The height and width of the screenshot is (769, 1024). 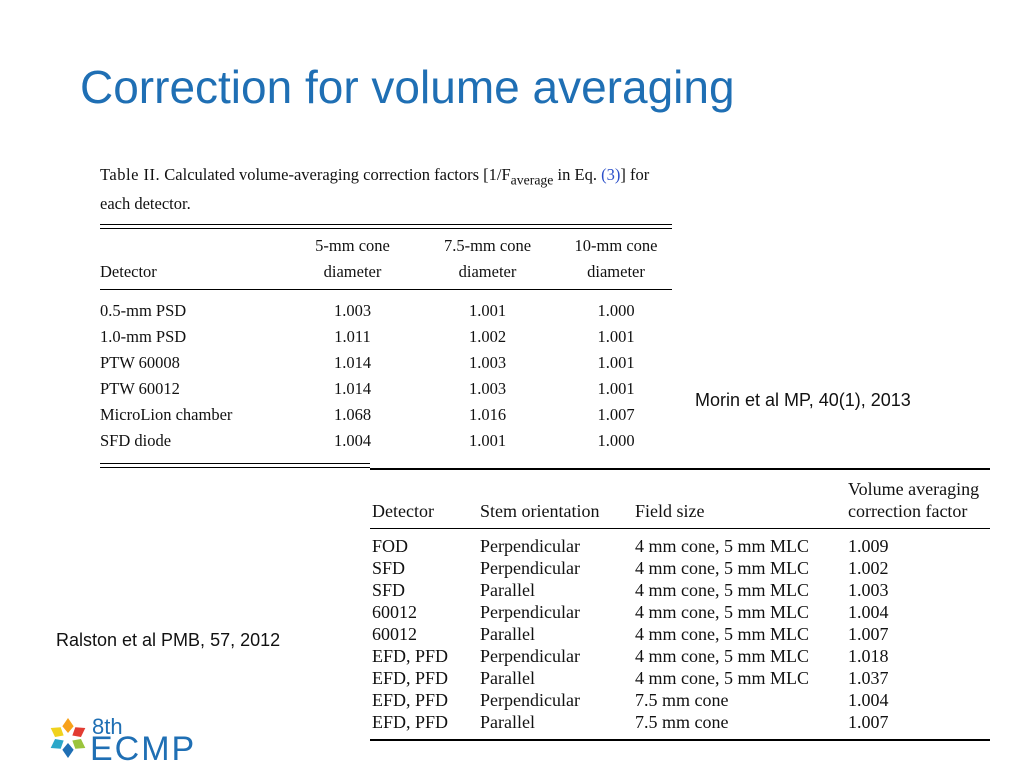 What do you see at coordinates (168, 640) in the screenshot?
I see `citation-ralston: Ralston et al PMB, 57, 2012` at bounding box center [168, 640].